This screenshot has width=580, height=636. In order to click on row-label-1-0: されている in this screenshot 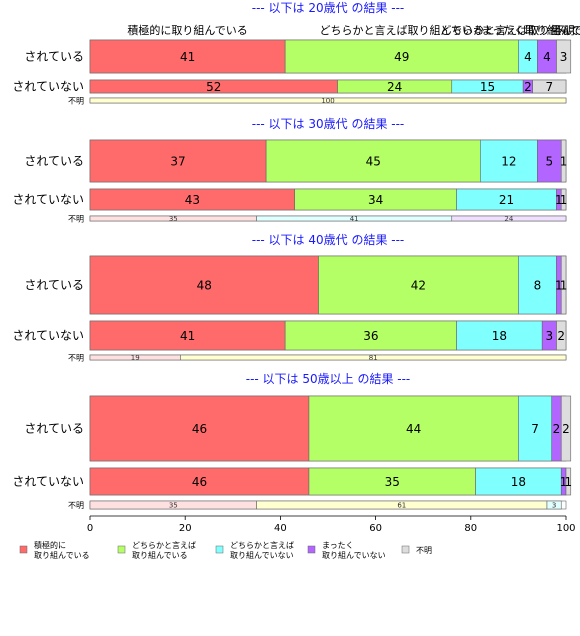, I will do `click(54, 161)`.